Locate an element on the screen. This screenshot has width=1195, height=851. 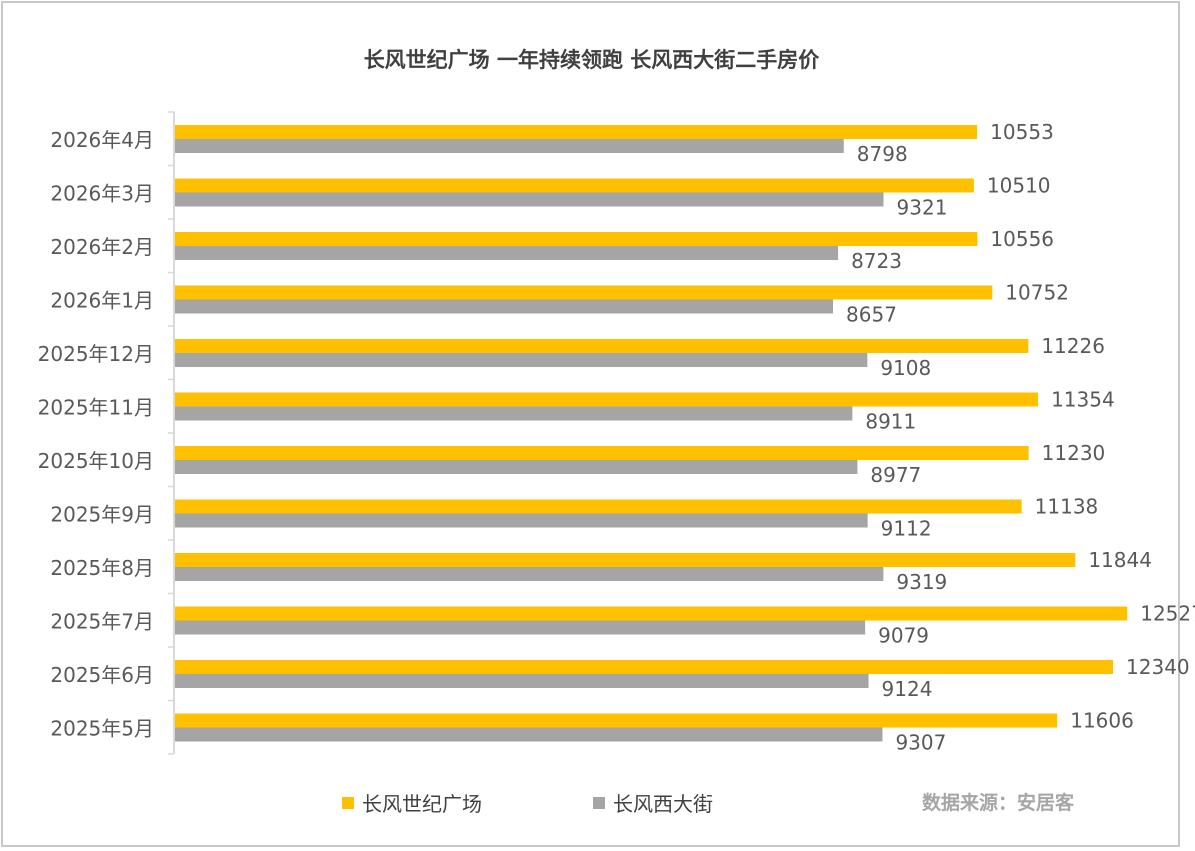
data-label-series-b: 9079 is located at coordinates (903, 636).